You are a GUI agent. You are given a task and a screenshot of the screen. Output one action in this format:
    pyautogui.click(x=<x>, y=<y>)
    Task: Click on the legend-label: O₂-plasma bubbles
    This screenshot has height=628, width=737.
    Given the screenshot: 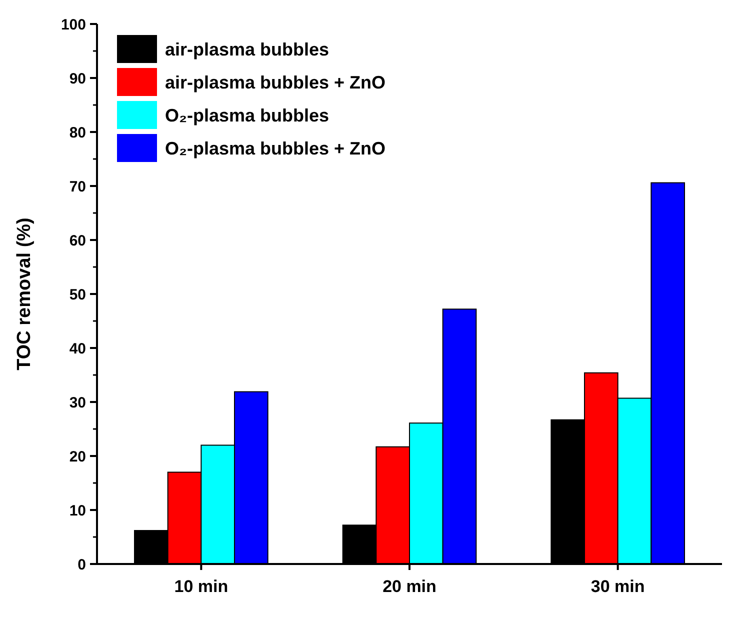 What is the action you would take?
    pyautogui.click(x=247, y=115)
    